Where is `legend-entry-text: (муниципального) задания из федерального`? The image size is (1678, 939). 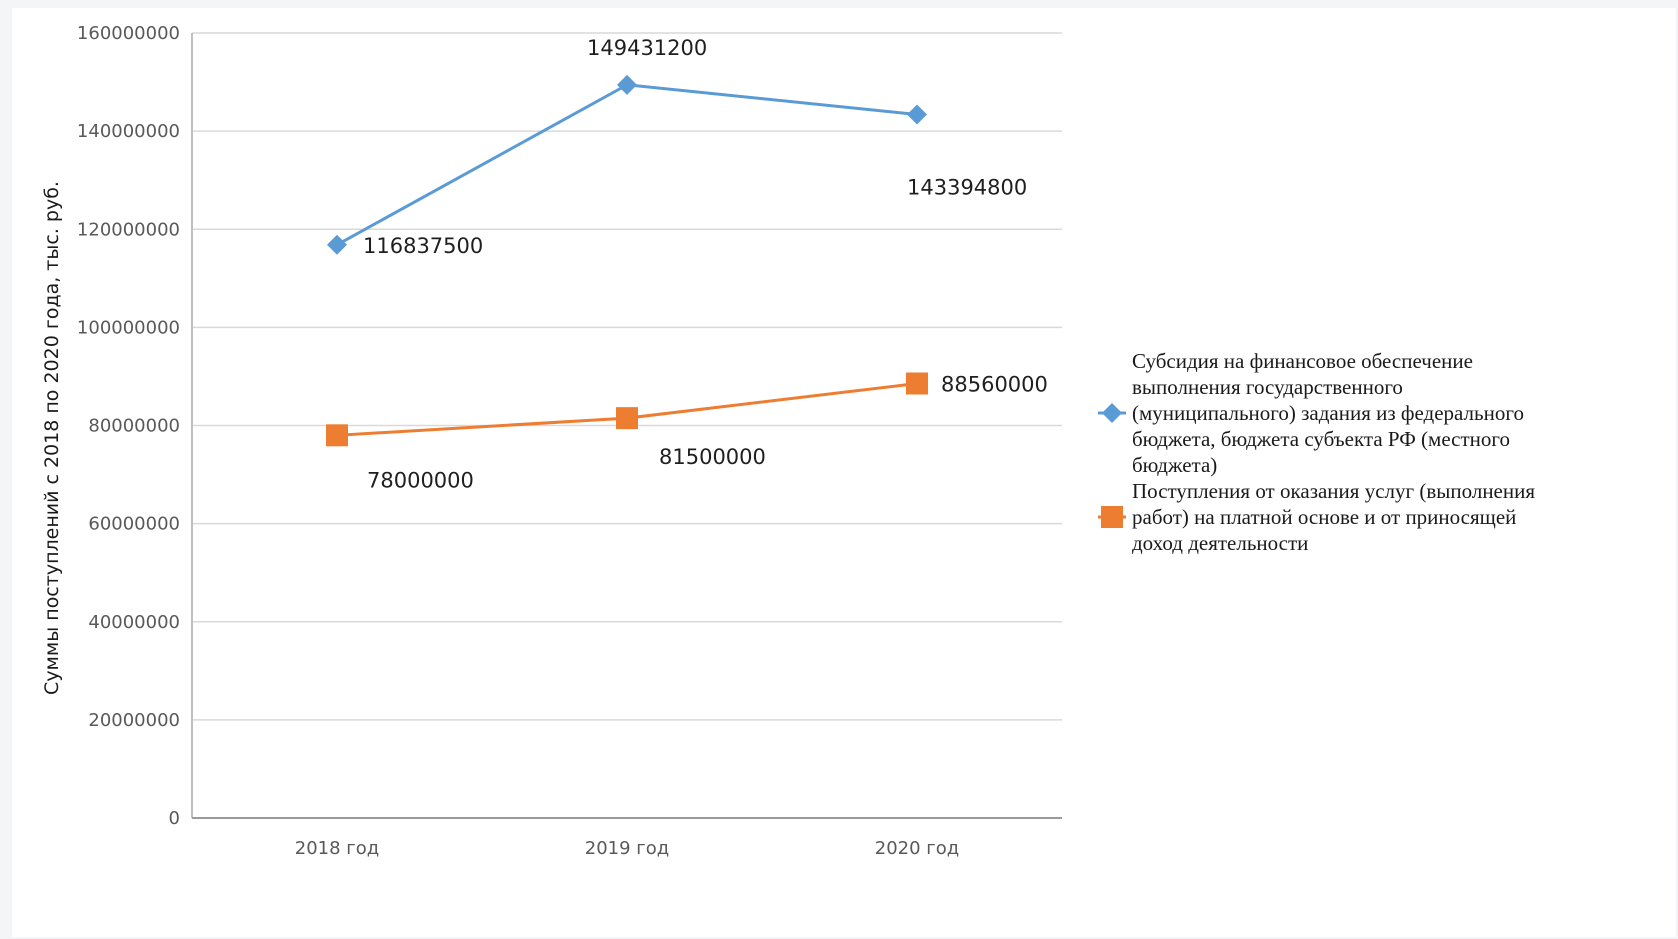 legend-entry-text: (муниципального) задания из федерального is located at coordinates (1328, 413).